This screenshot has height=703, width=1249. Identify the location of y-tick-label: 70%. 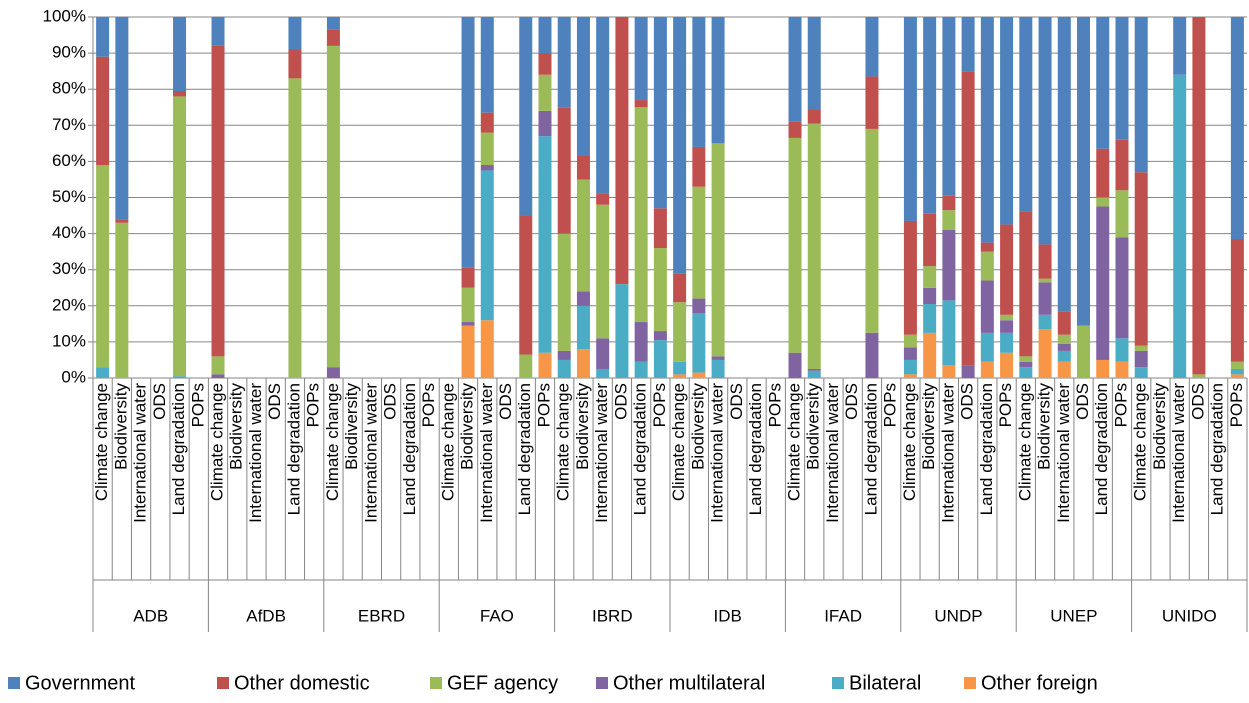
(69, 124).